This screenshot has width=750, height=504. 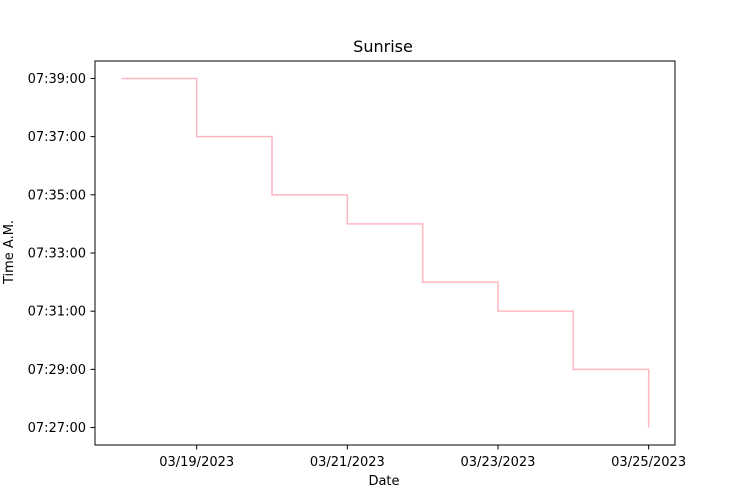 What do you see at coordinates (347, 462) in the screenshot?
I see `x-tick-label: 03/21/2023` at bounding box center [347, 462].